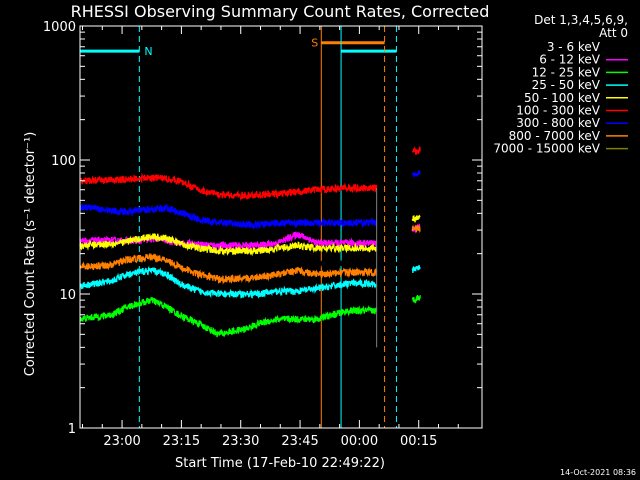 This screenshot has width=640, height=480. I want to click on y-axis-label: Corrected Count Rate (s⁻¹ detector⁻¹), so click(30, 254).